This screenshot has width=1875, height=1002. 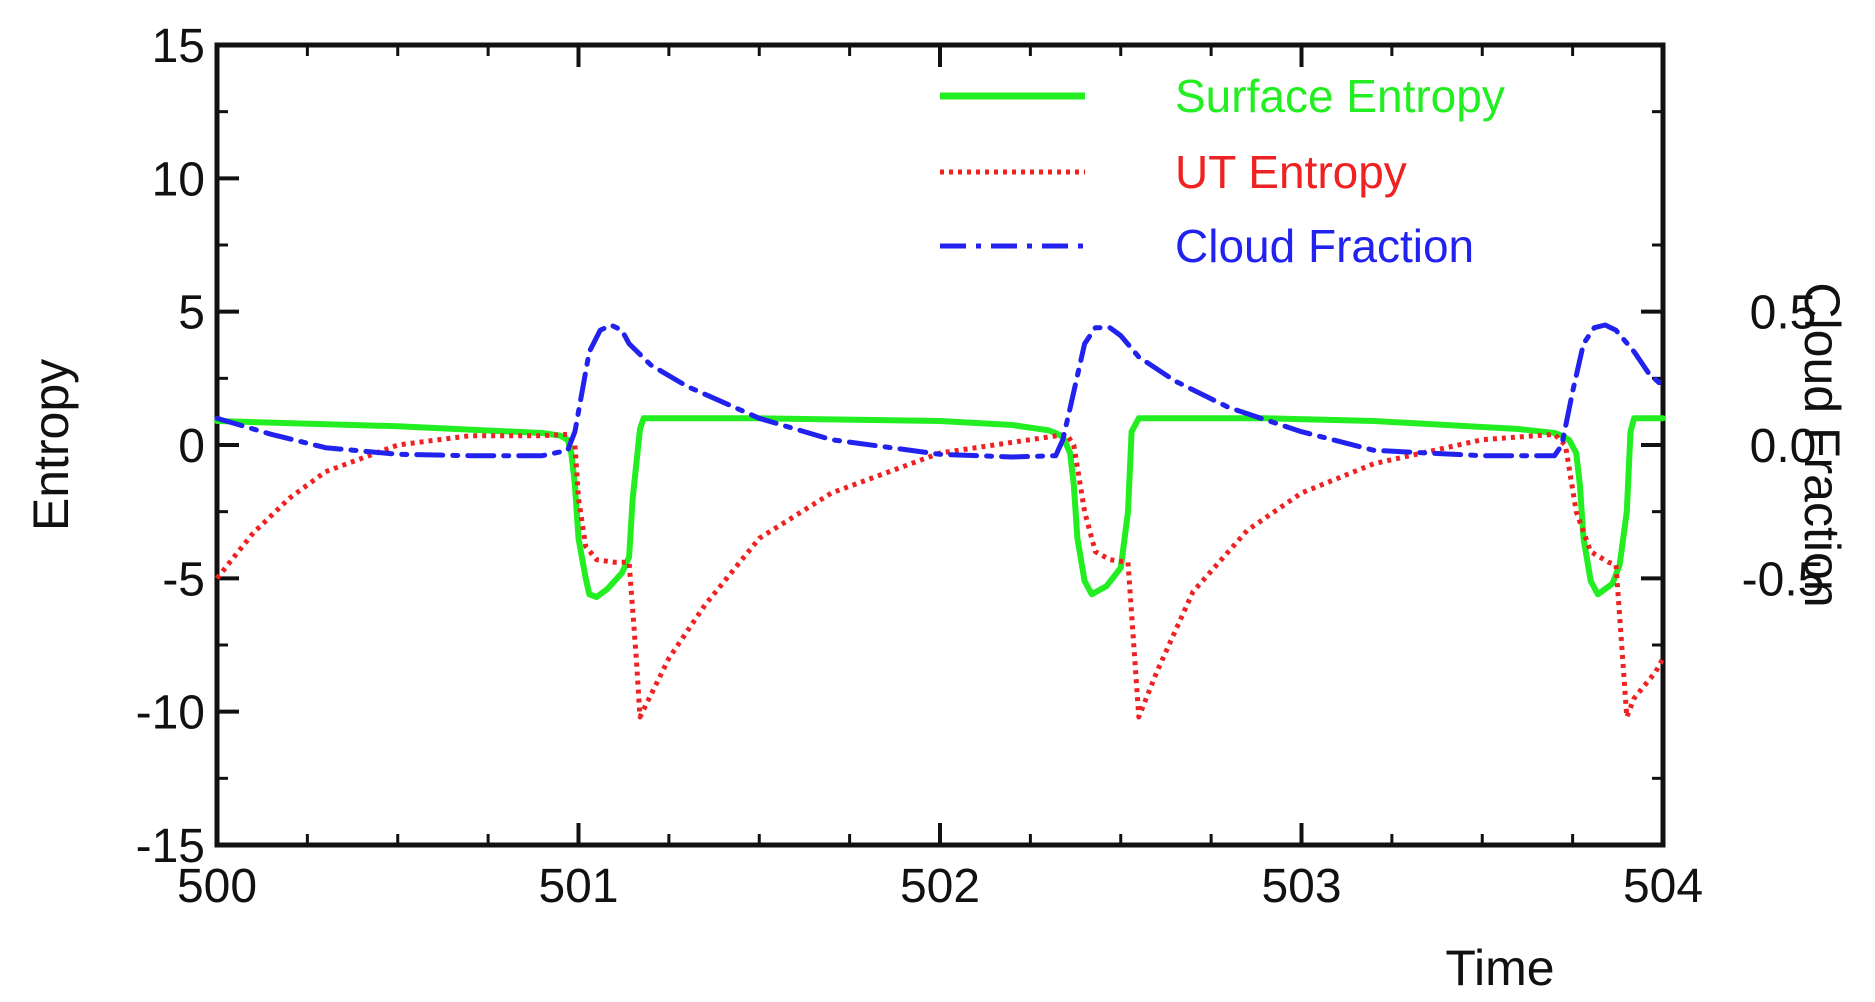 What do you see at coordinates (1324, 246) in the screenshot?
I see `legend-label-cloud-fraction: Cloud Fraction` at bounding box center [1324, 246].